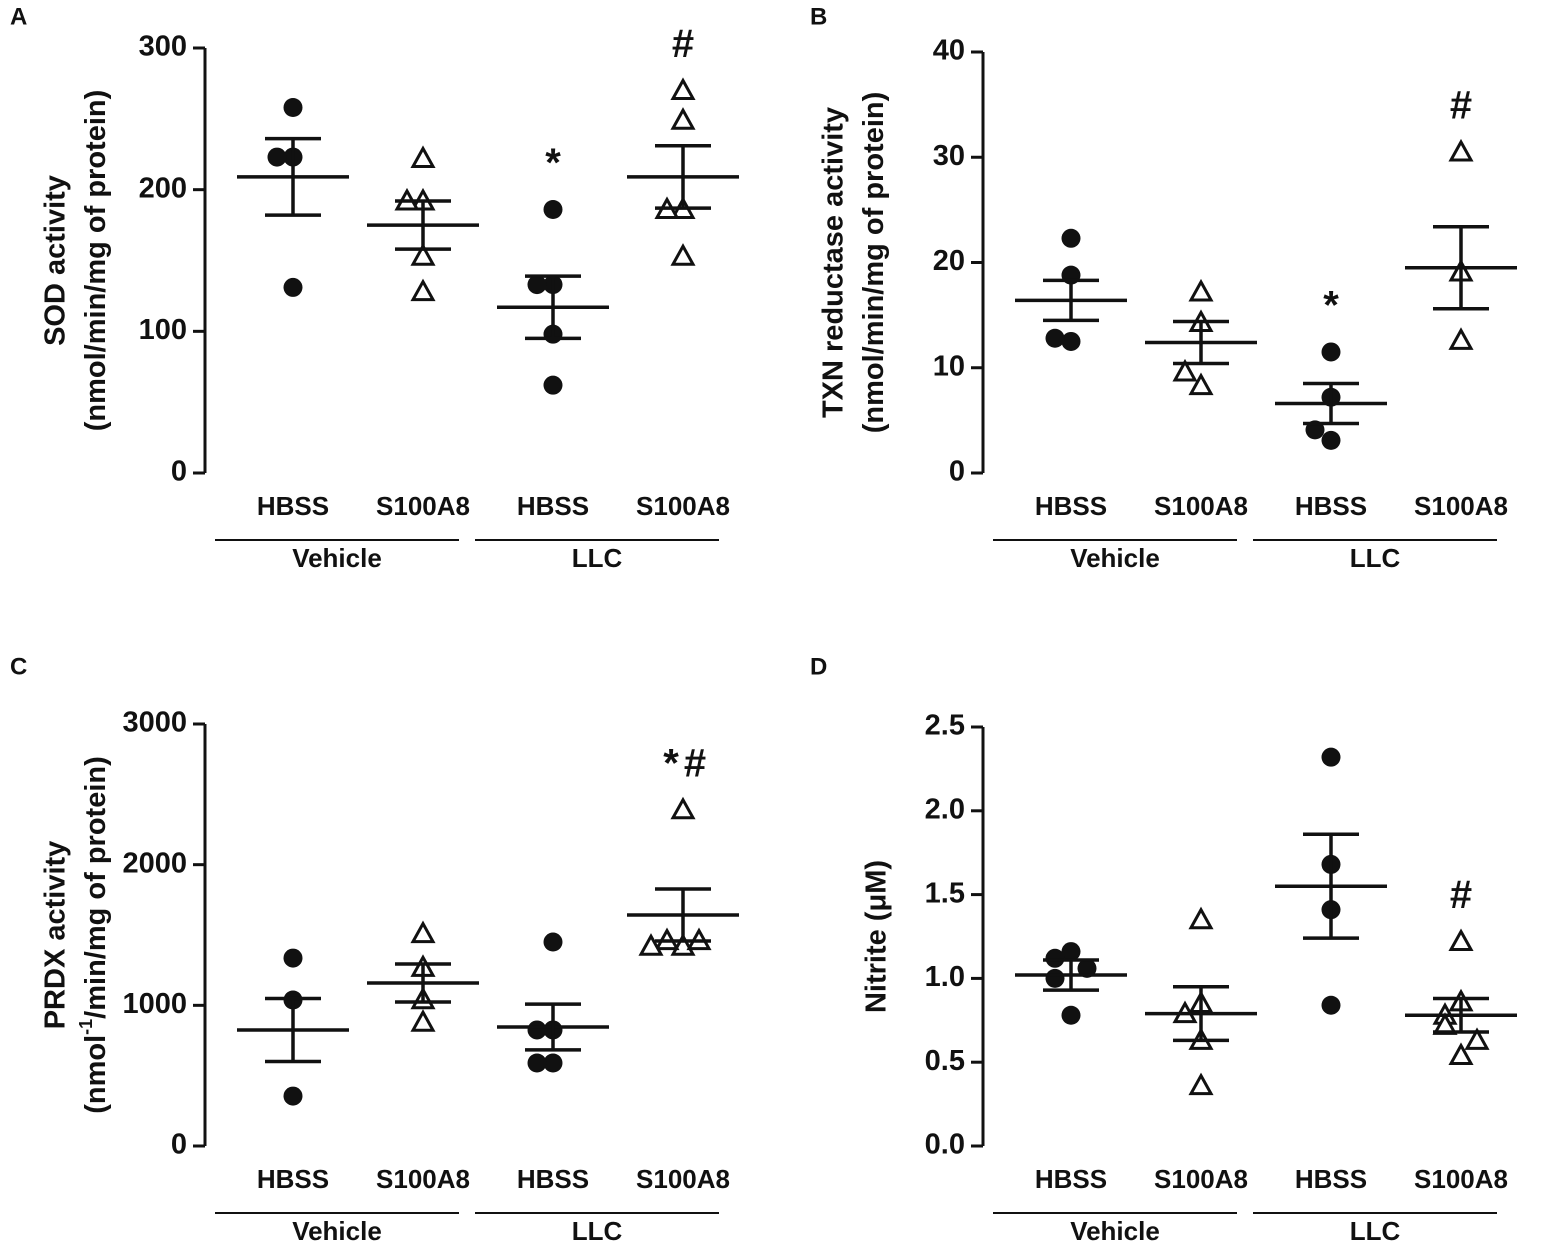 The height and width of the screenshot is (1248, 1552). Describe the element at coordinates (945, 893) in the screenshot. I see `y-tick-label: 1.5` at that location.